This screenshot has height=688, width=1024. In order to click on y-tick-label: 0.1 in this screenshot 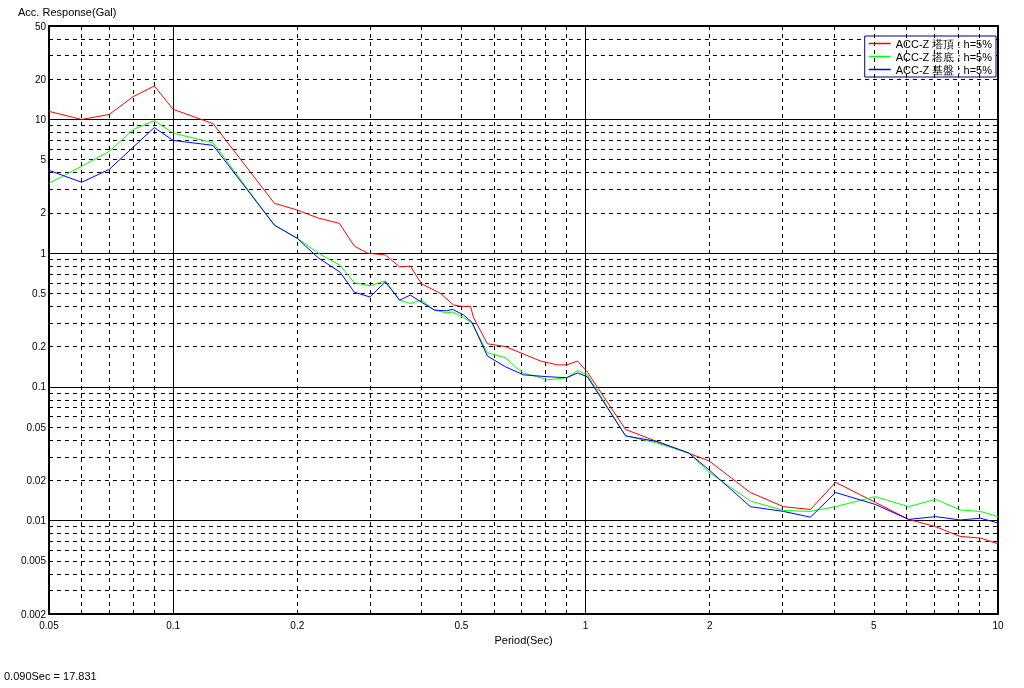, I will do `click(39, 387)`.